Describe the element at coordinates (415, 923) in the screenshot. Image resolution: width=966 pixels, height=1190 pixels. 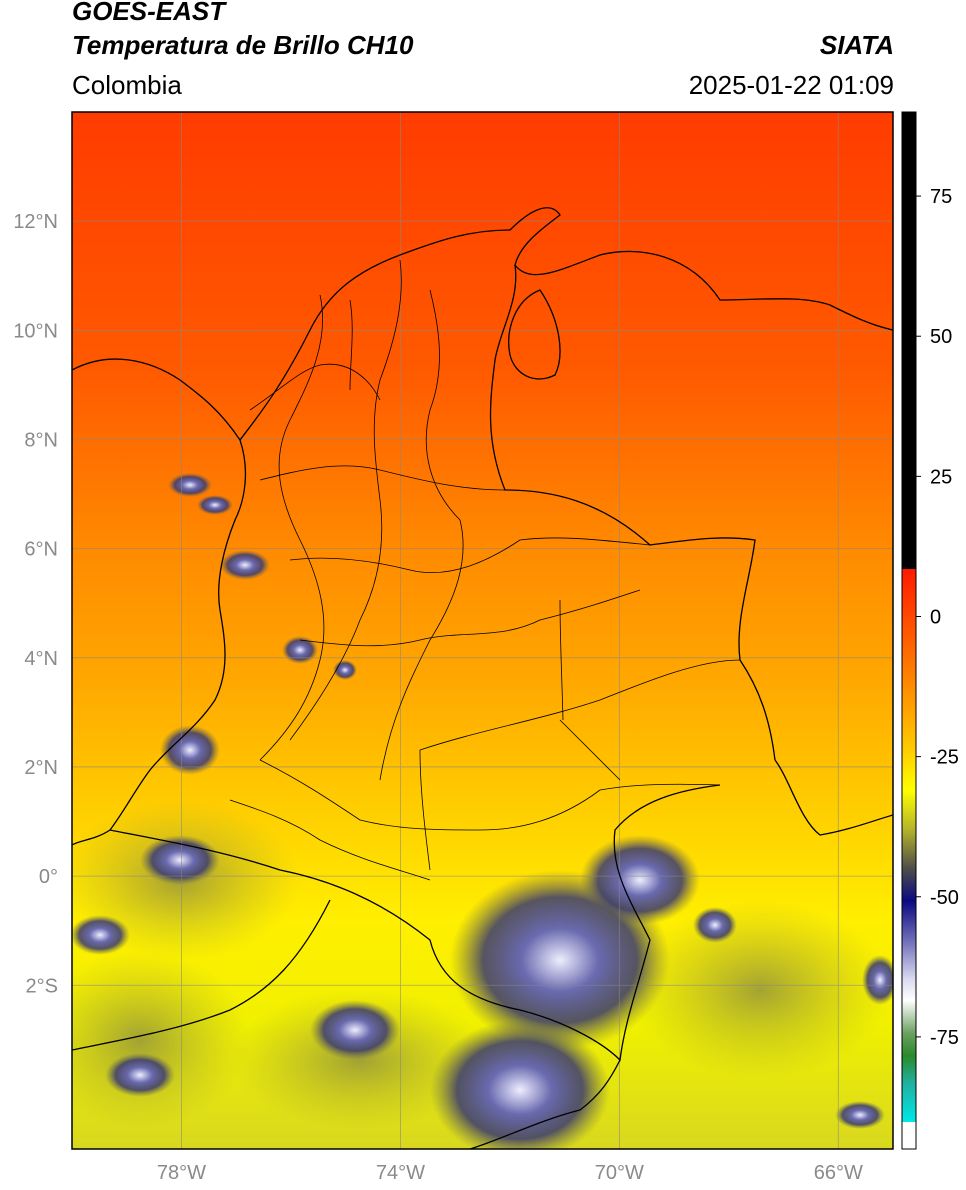
I see `border-colombia-peru-ecuador` at that location.